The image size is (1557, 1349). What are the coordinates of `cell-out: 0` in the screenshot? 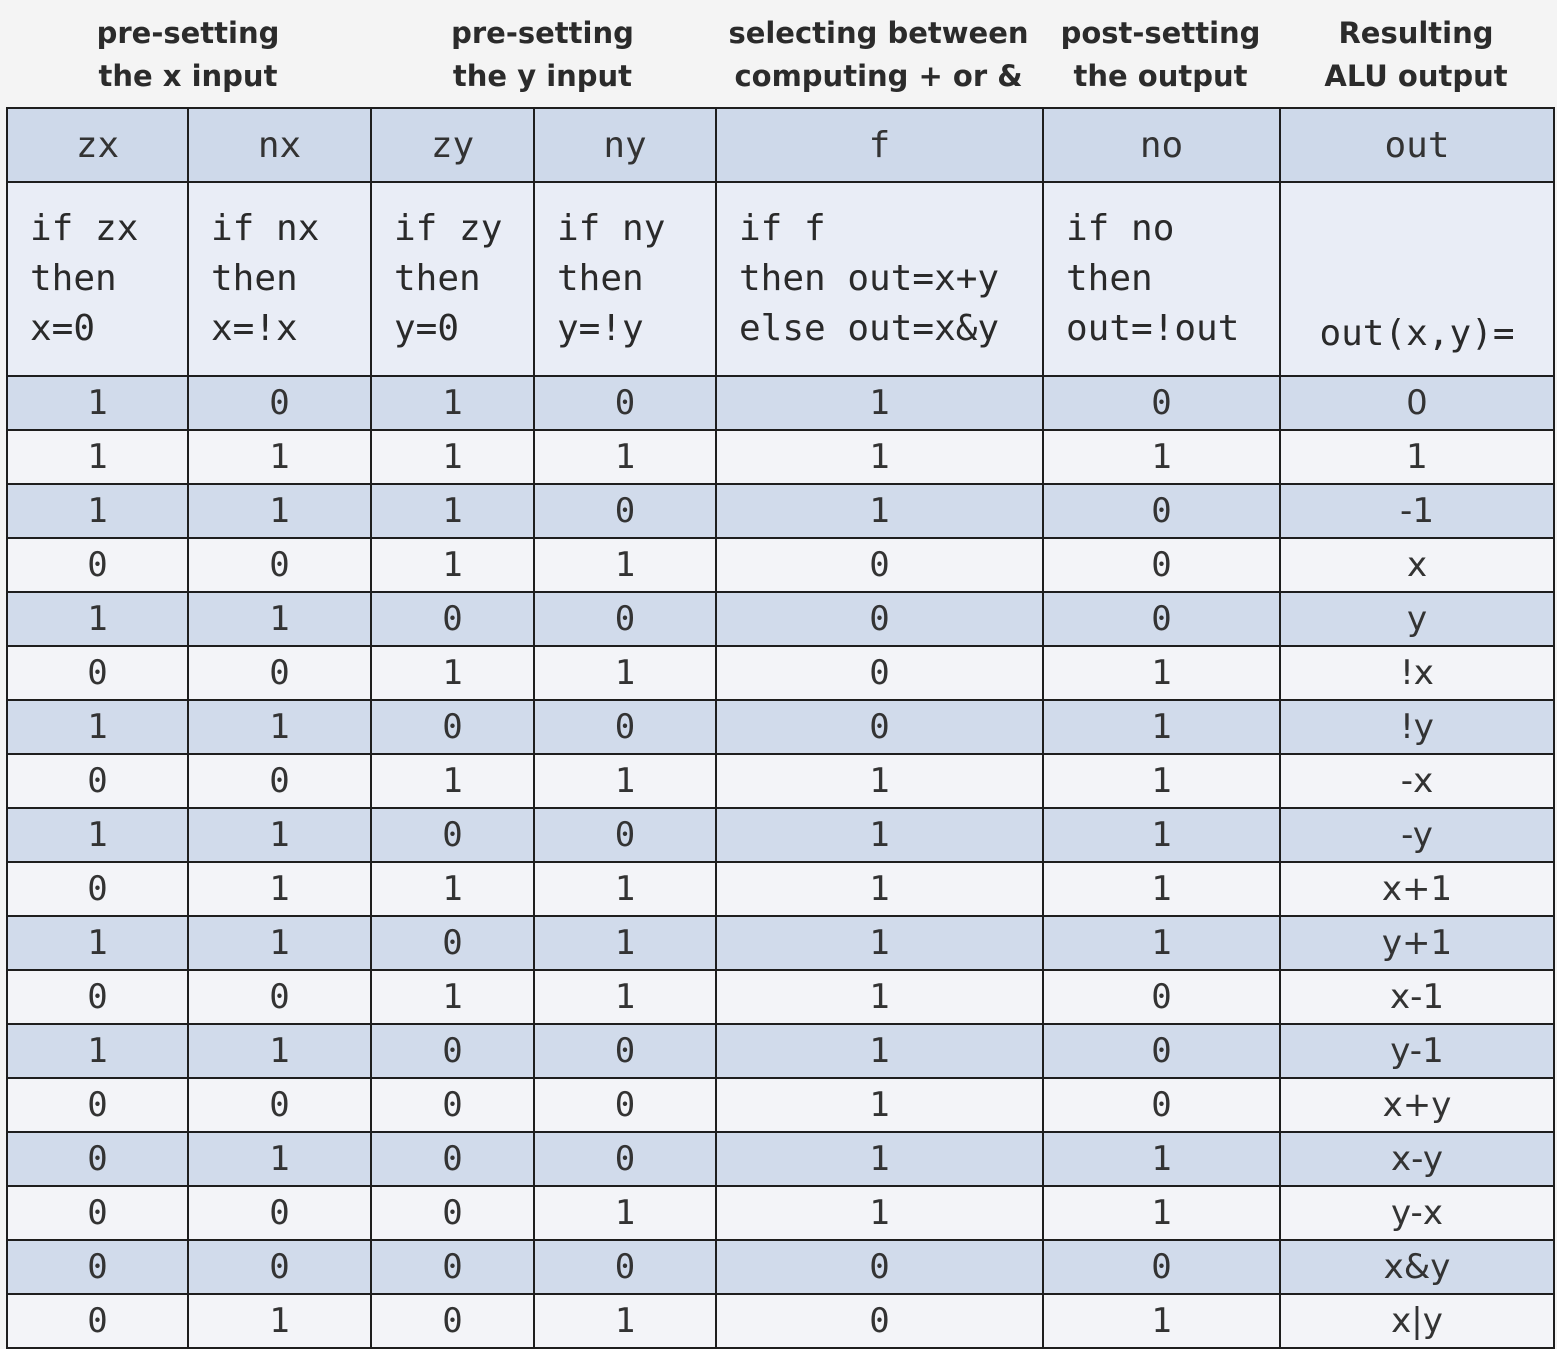 It's located at (1417, 403).